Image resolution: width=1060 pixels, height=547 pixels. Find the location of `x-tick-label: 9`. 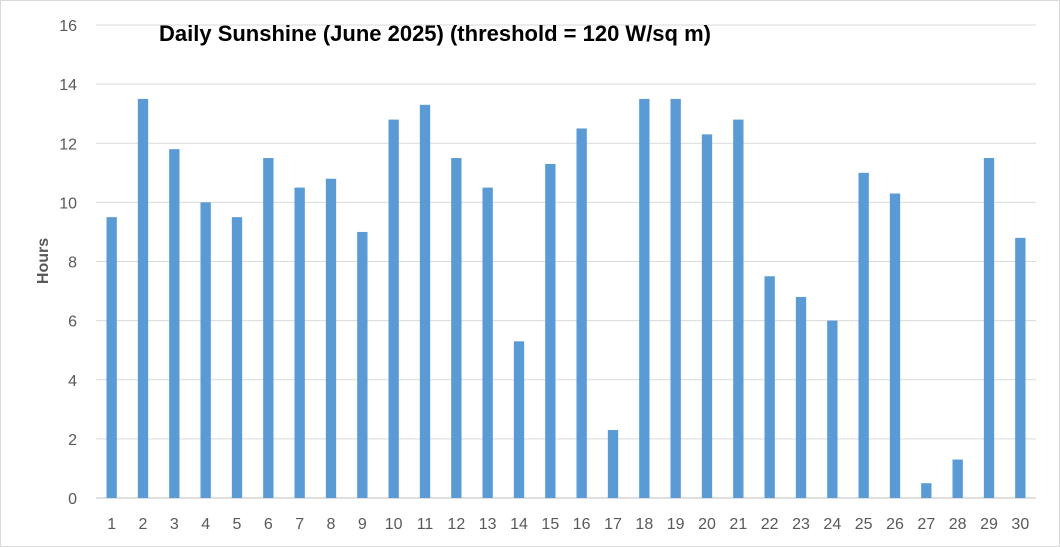

x-tick-label: 9 is located at coordinates (362, 524).